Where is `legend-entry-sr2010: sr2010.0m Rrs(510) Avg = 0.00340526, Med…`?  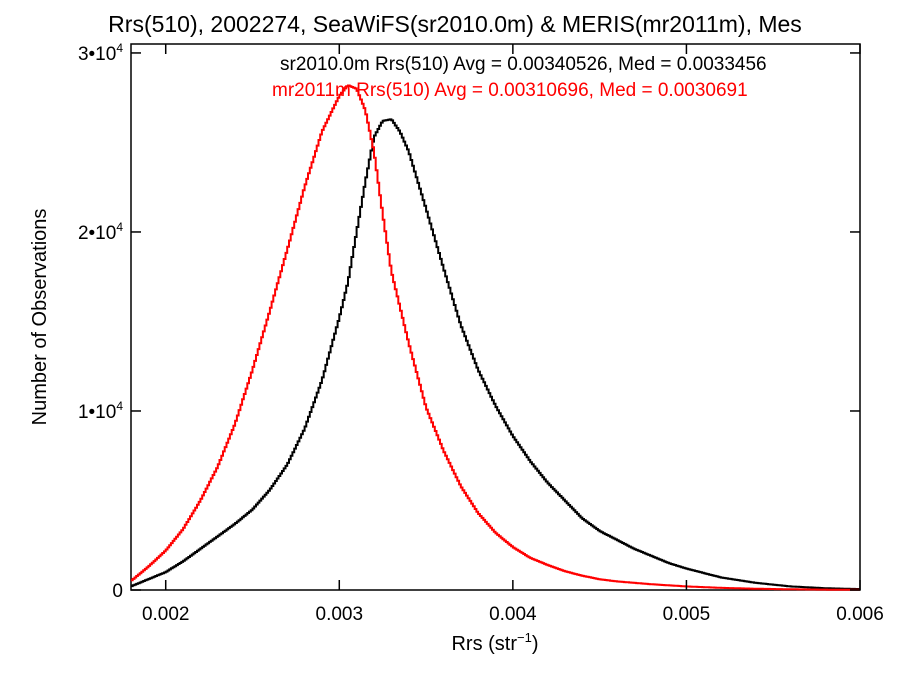 legend-entry-sr2010: sr2010.0m Rrs(510) Avg = 0.00340526, Med… is located at coordinates (523, 64).